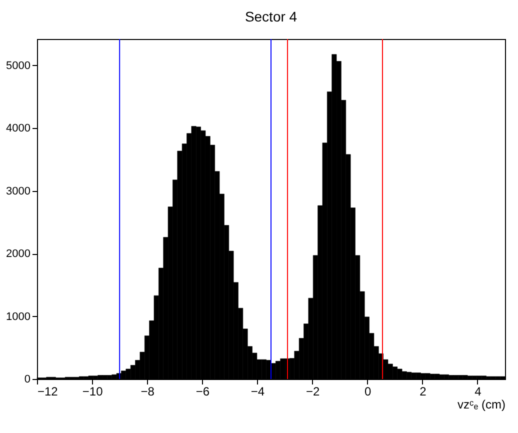  I want to click on x-tick-label: 0, so click(368, 391).